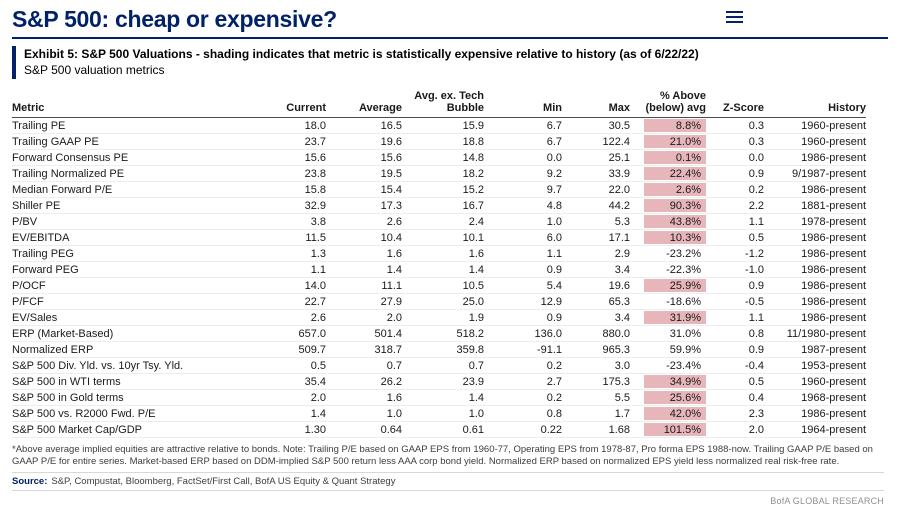 Image resolution: width=900 pixels, height=506 pixels. I want to click on z-score-cell: -1.0, so click(735, 269).